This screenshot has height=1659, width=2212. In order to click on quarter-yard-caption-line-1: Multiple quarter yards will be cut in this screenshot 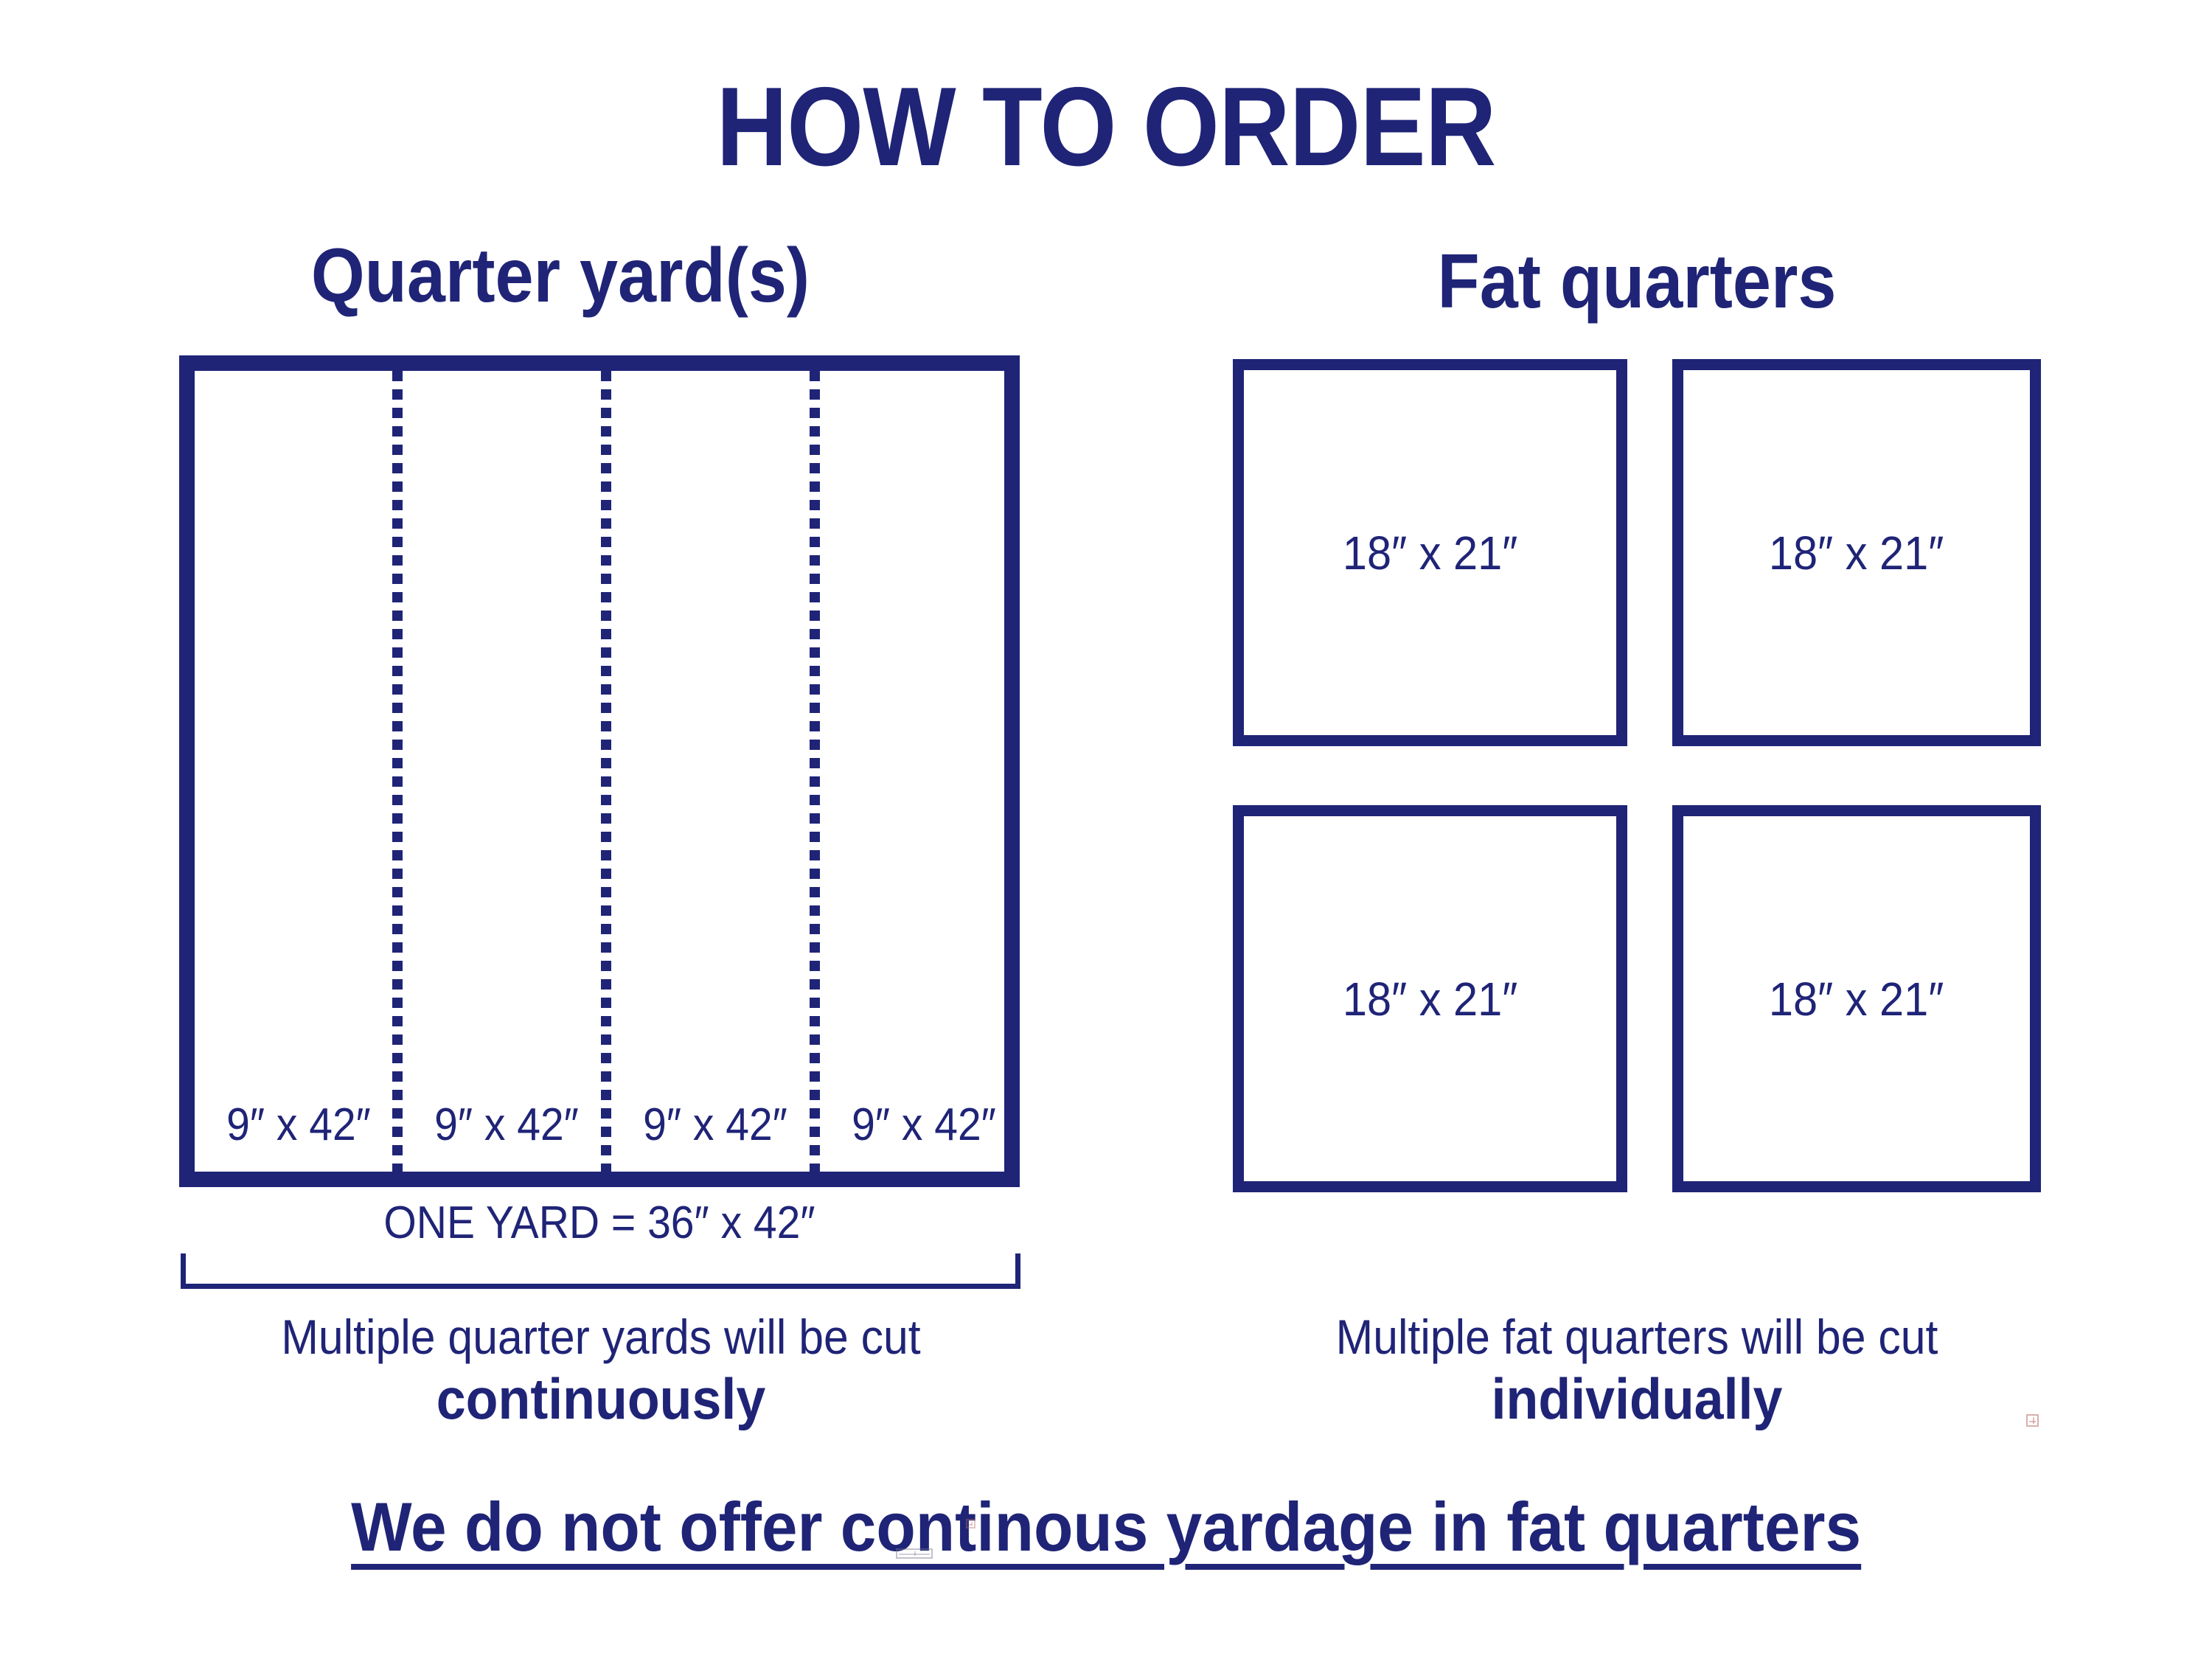, I will do `click(601, 1337)`.